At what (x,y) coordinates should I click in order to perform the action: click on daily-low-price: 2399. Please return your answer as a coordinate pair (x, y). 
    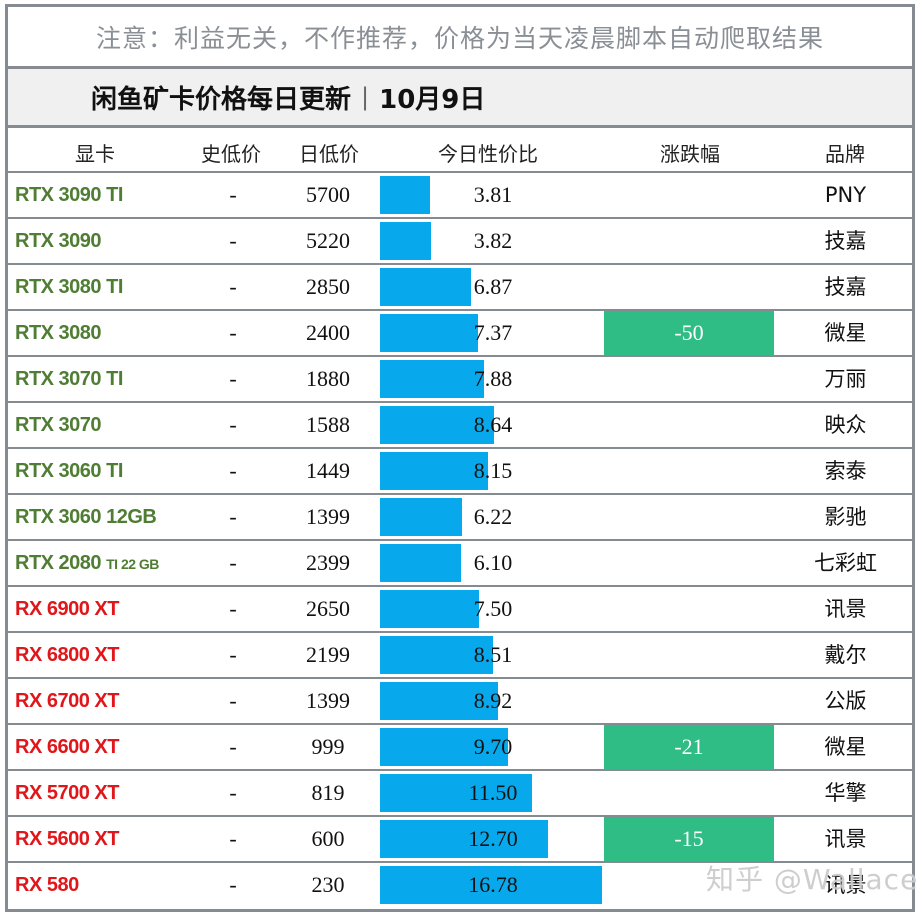
    Looking at the image, I should click on (328, 562).